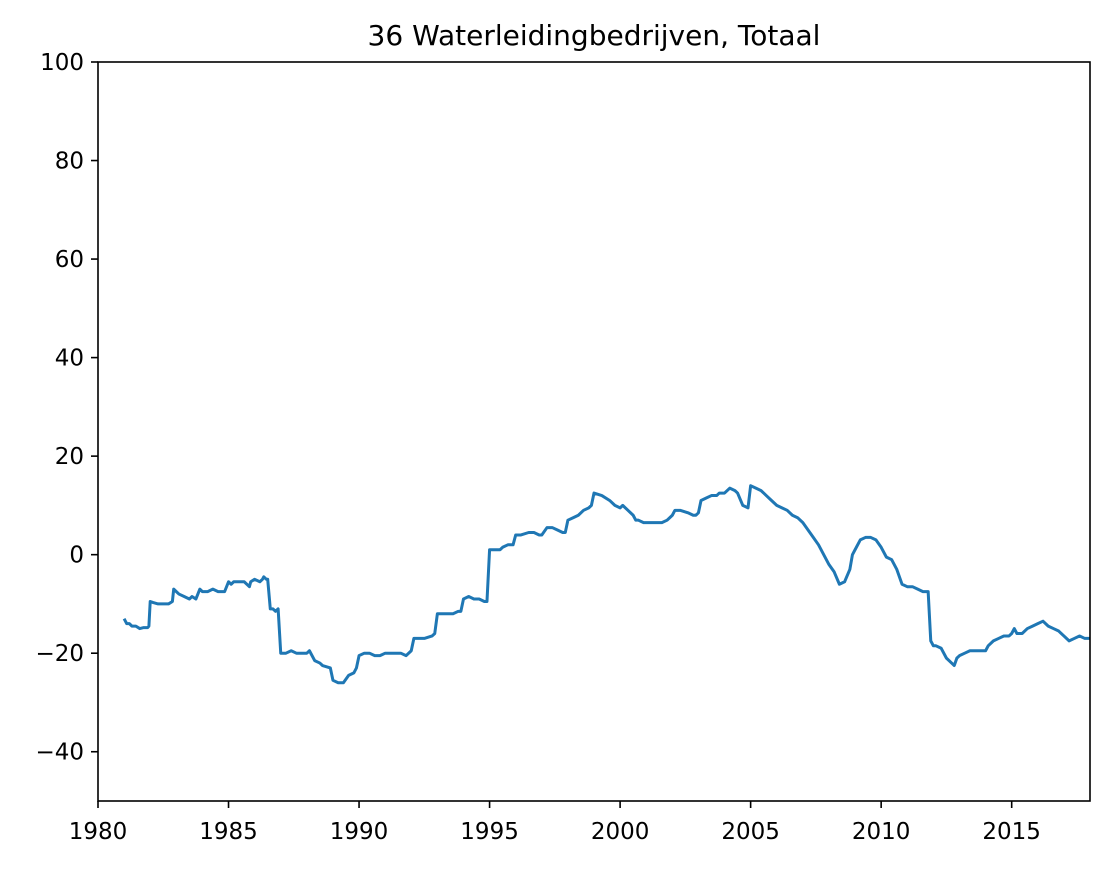 The width and height of the screenshot is (1113, 869). Describe the element at coordinates (489, 832) in the screenshot. I see `x-tick-label: 1995` at that location.